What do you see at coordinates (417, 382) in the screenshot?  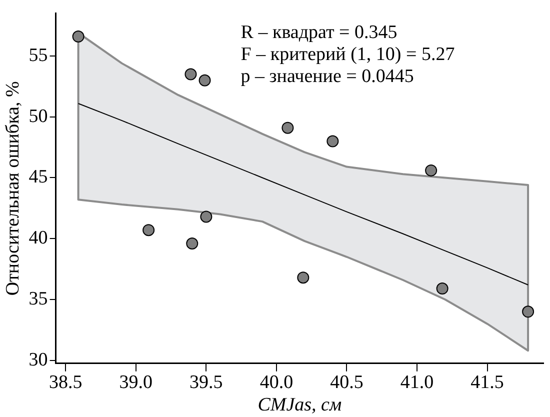 I see `x-tick-label: 41.0` at bounding box center [417, 382].